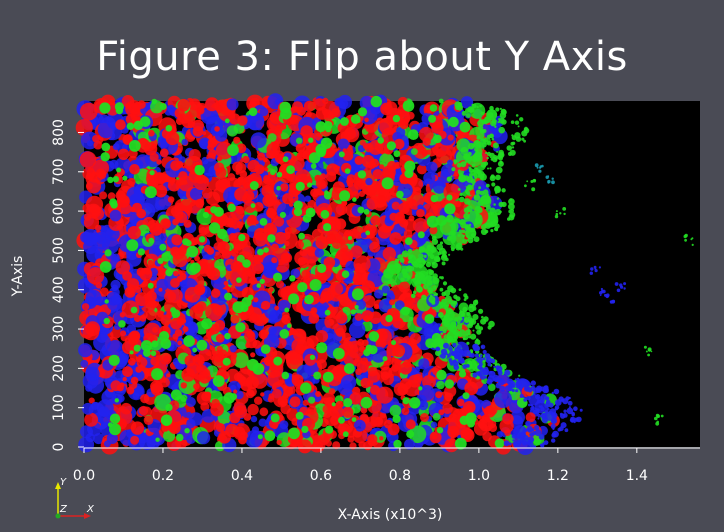  I want to click on triad-x-label: X, so click(90, 509).